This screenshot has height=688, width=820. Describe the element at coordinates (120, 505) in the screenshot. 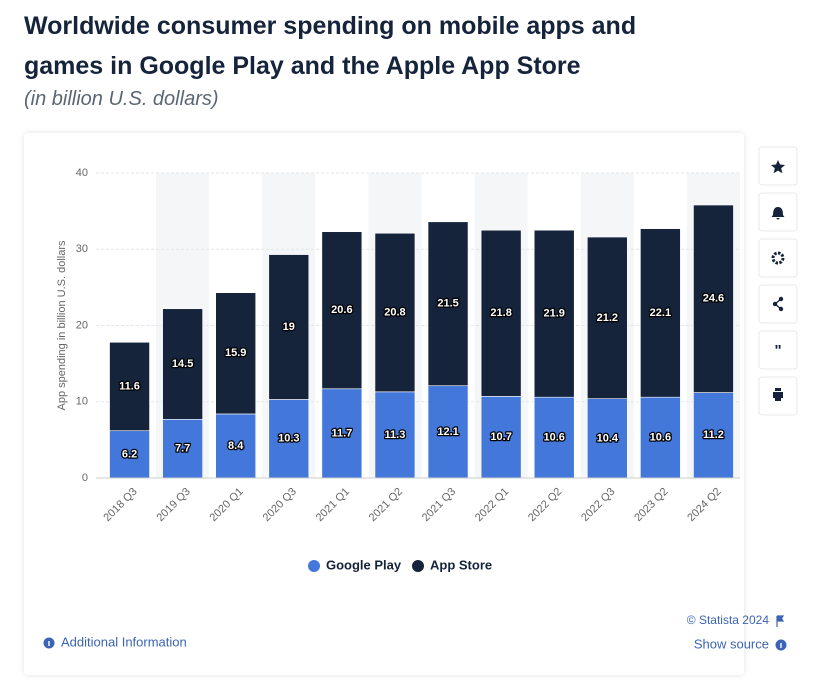

I see `x-tick-label: 2018 Q3` at that location.